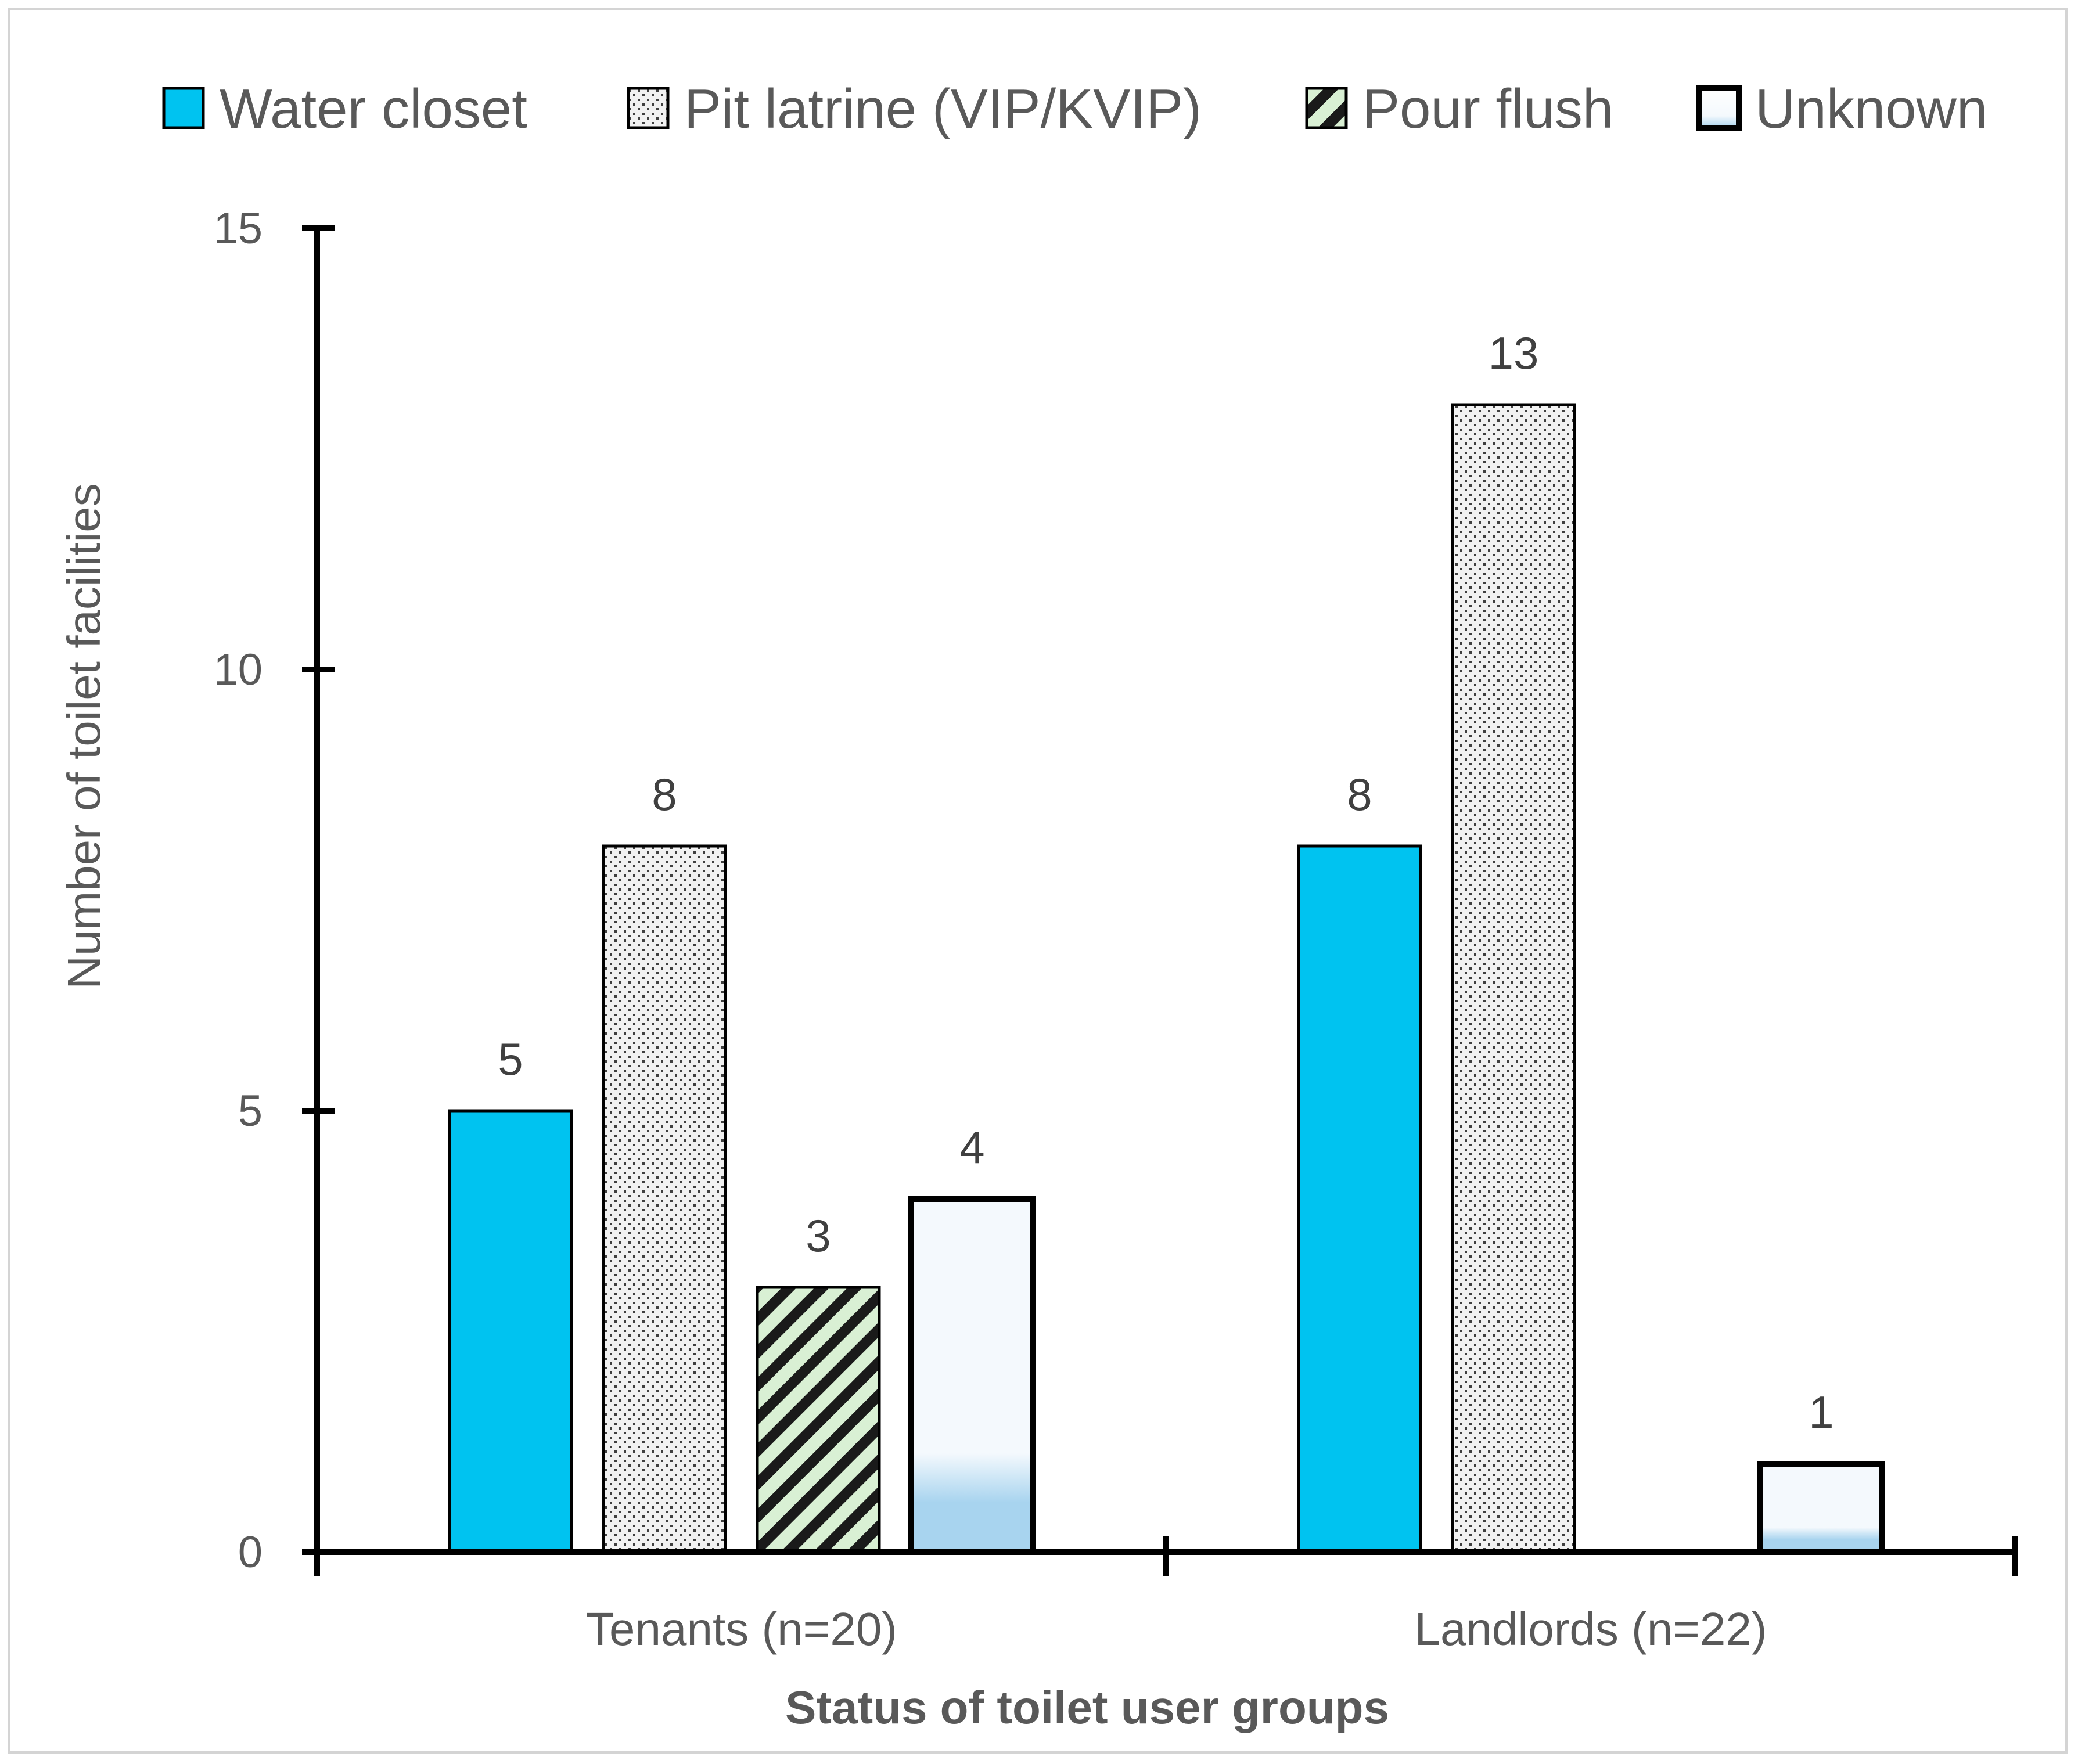 The image size is (2078, 1764). I want to click on data-label-water-closet-tenants-n-20: 5, so click(510, 1060).